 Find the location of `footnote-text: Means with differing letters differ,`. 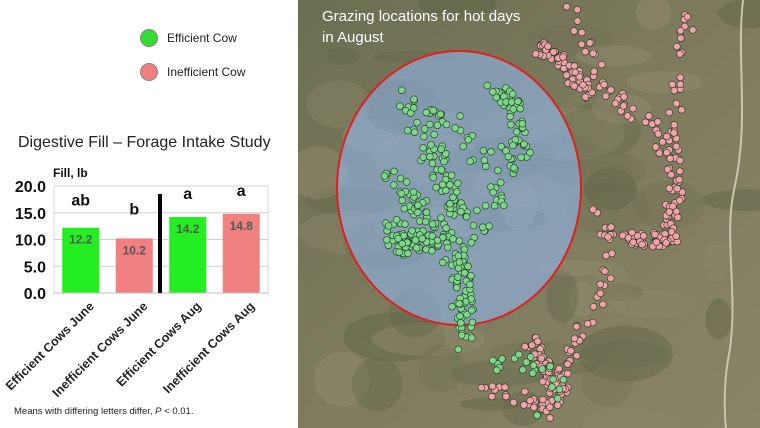

footnote-text: Means with differing letters differ, is located at coordinates (85, 411).